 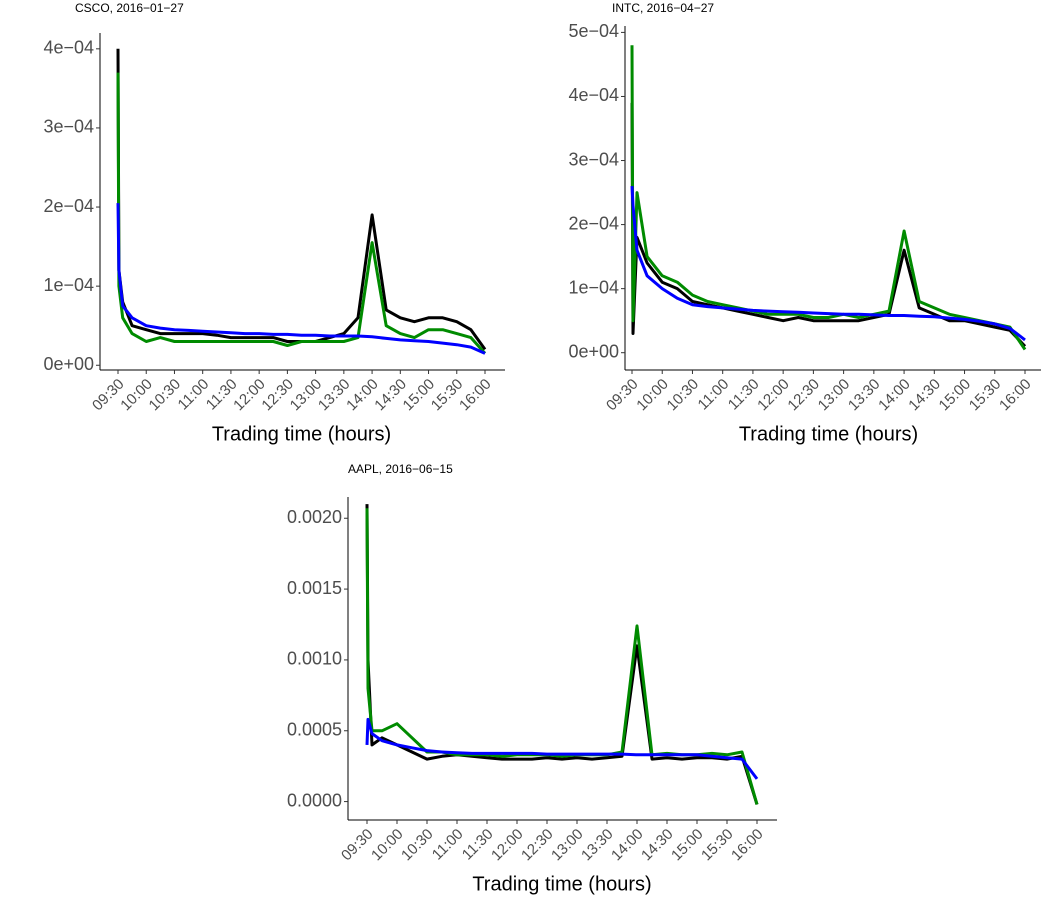 What do you see at coordinates (400, 469) in the screenshot?
I see `chart-title: AAPL, 2016−06−15` at bounding box center [400, 469].